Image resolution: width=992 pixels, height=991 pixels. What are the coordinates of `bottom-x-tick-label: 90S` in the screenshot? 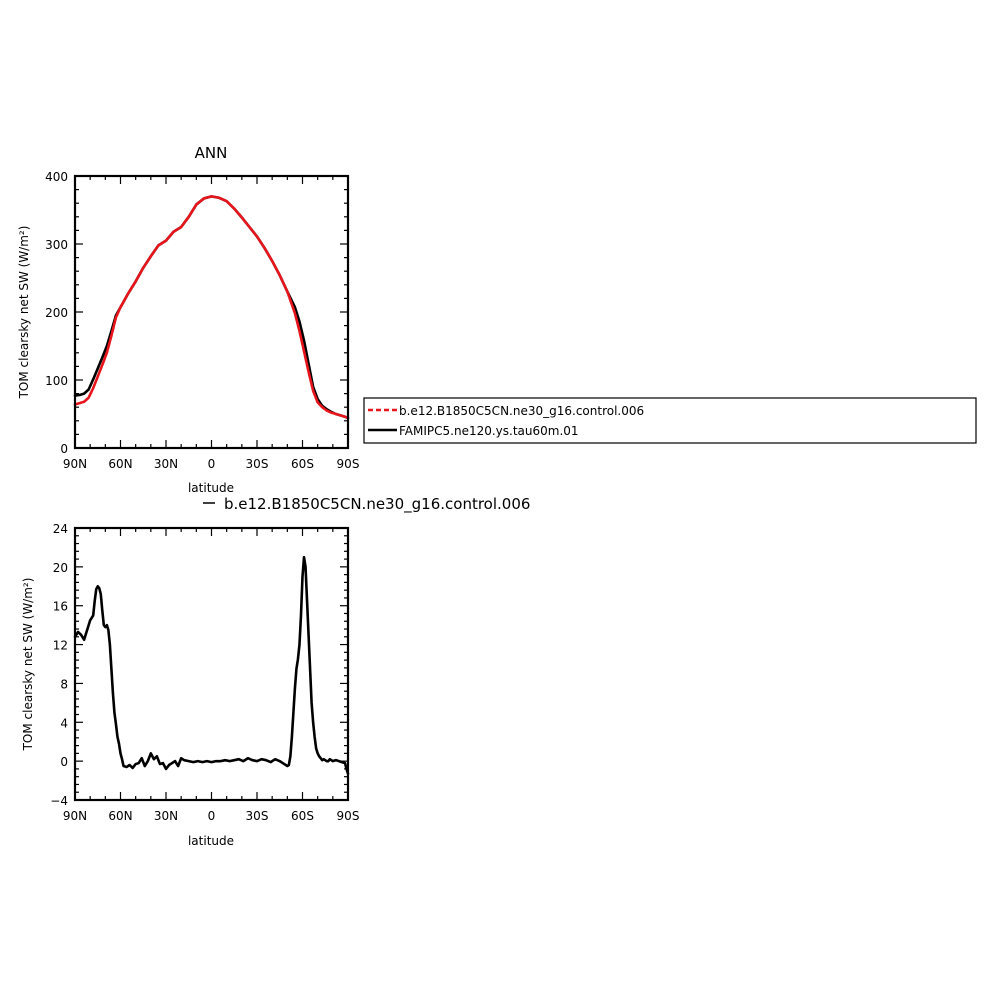 It's located at (348, 816).